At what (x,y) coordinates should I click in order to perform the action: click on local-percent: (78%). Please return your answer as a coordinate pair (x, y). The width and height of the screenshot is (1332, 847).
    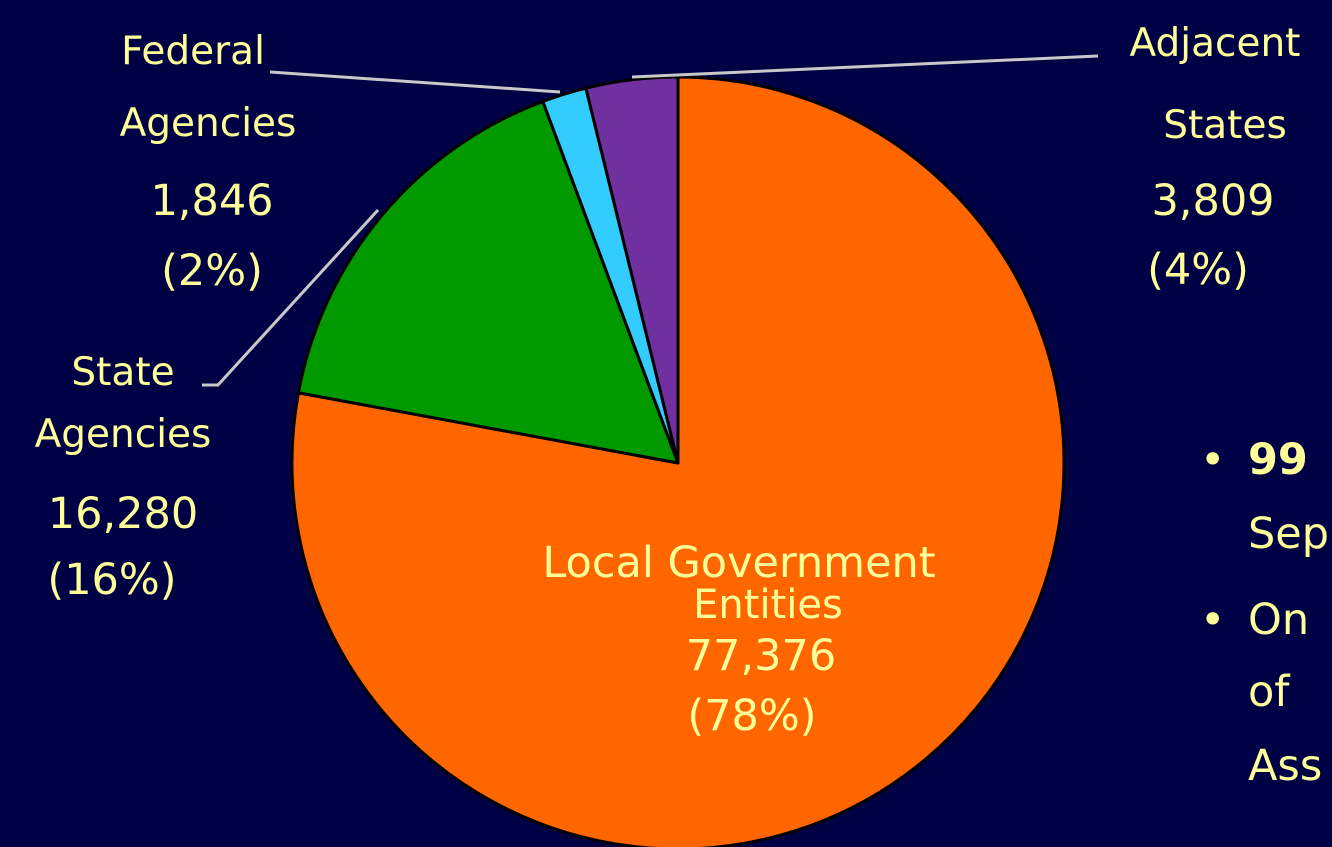
    Looking at the image, I should click on (751, 716).